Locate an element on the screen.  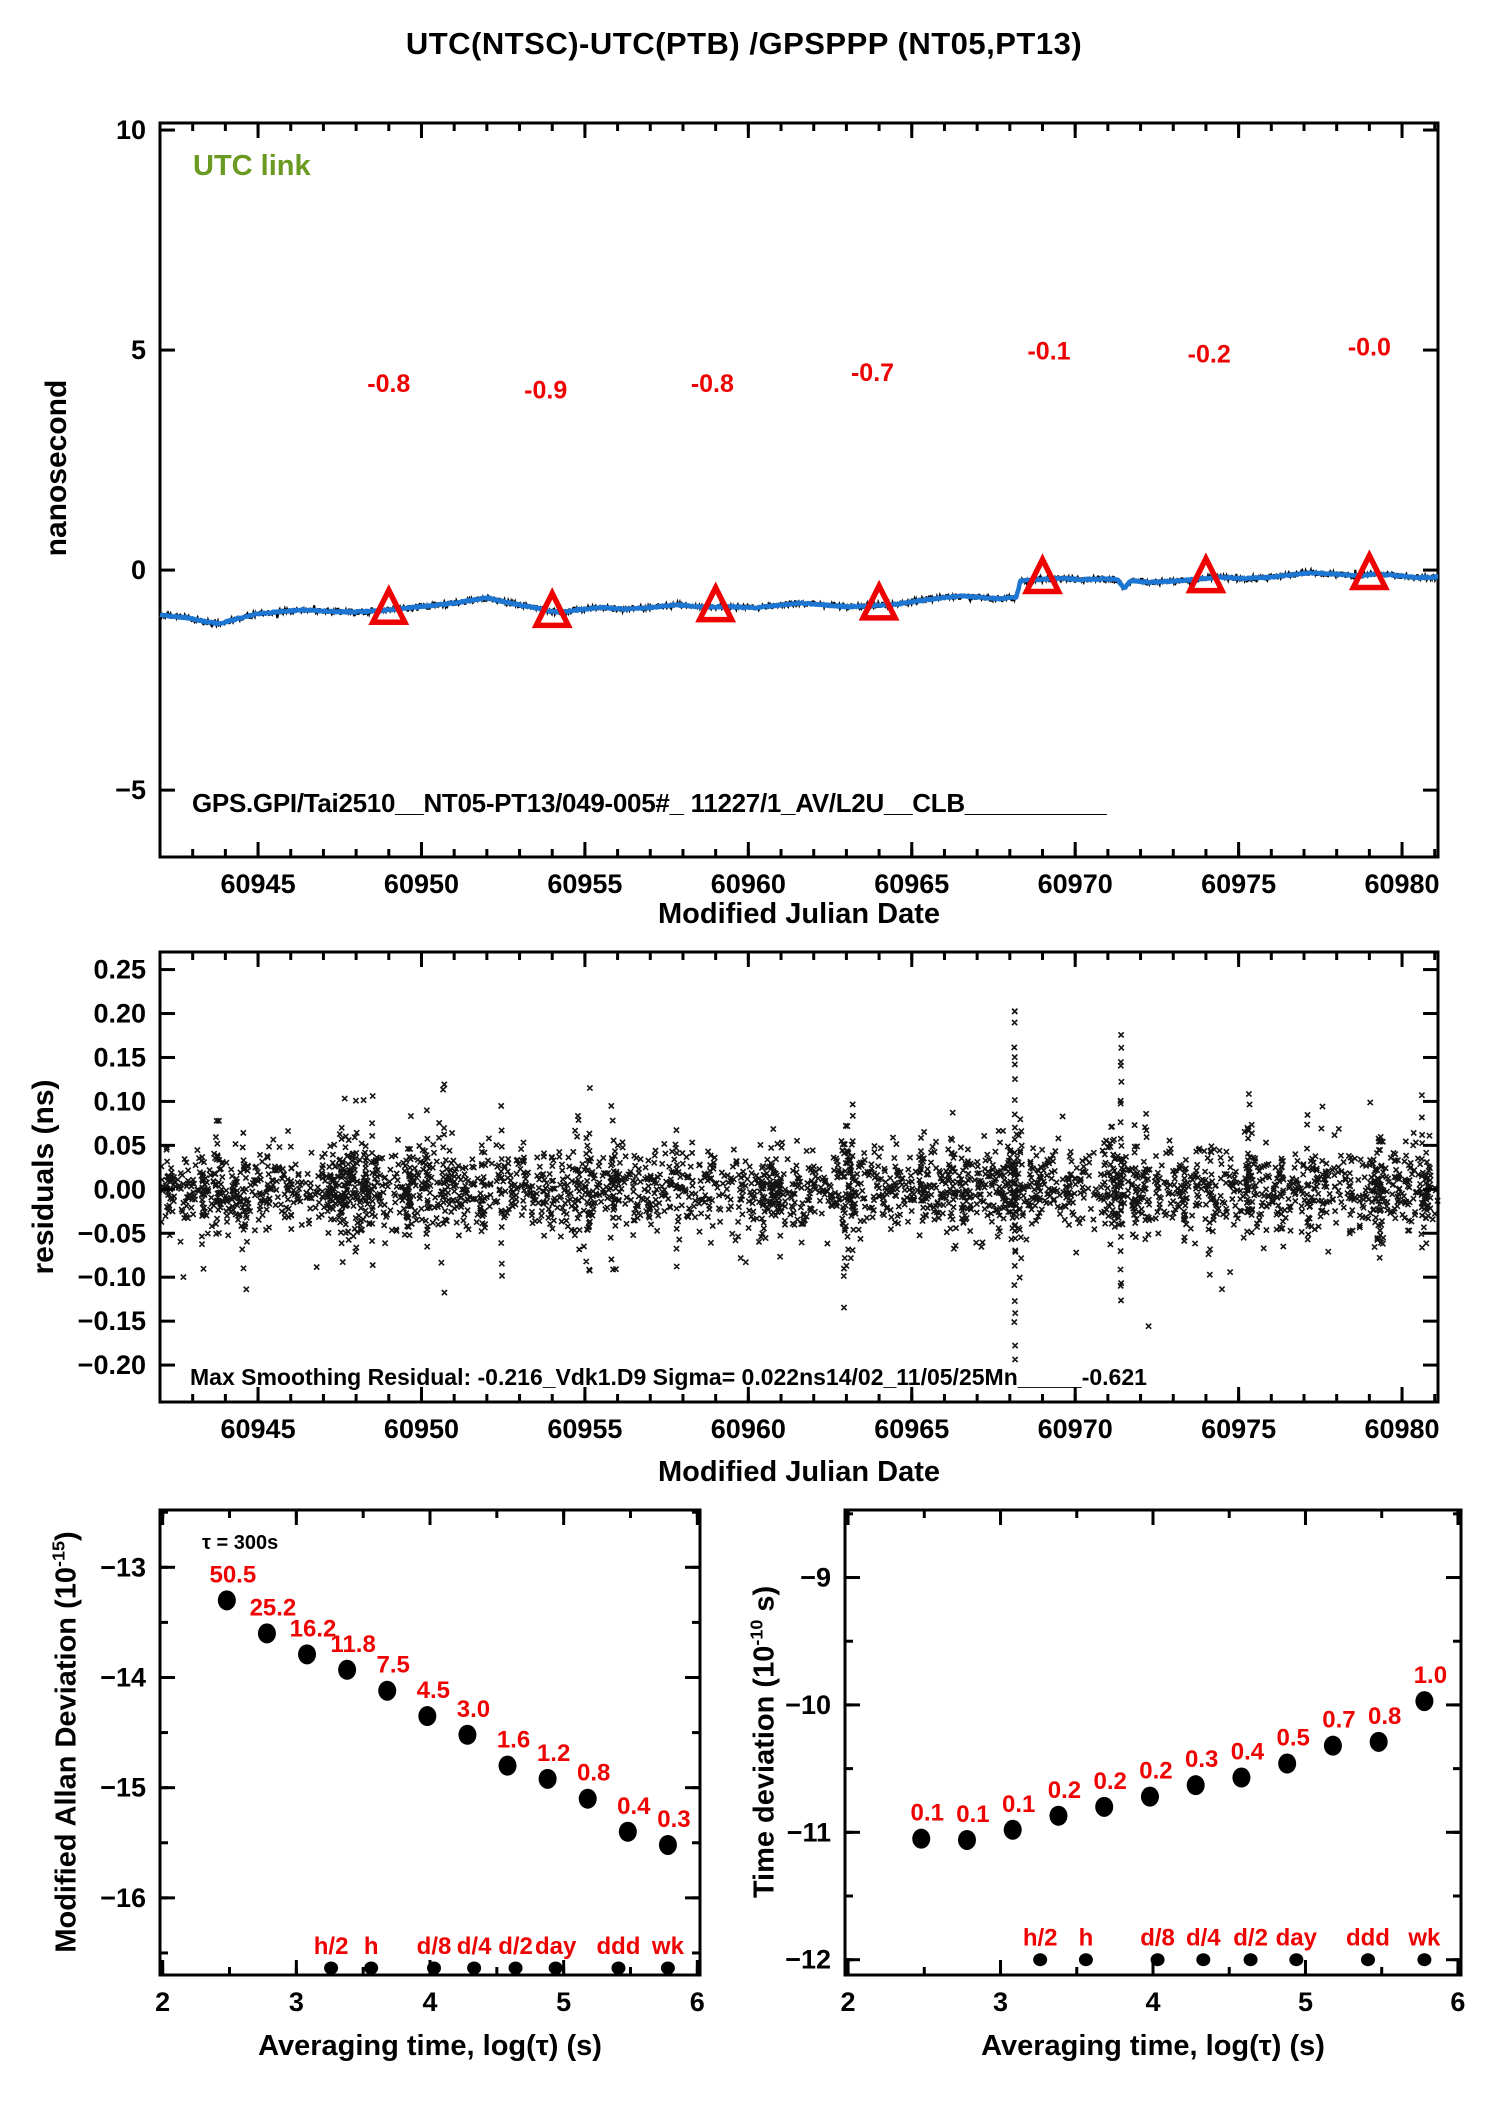
svg-text: 2 is located at coordinates (848, 2002).